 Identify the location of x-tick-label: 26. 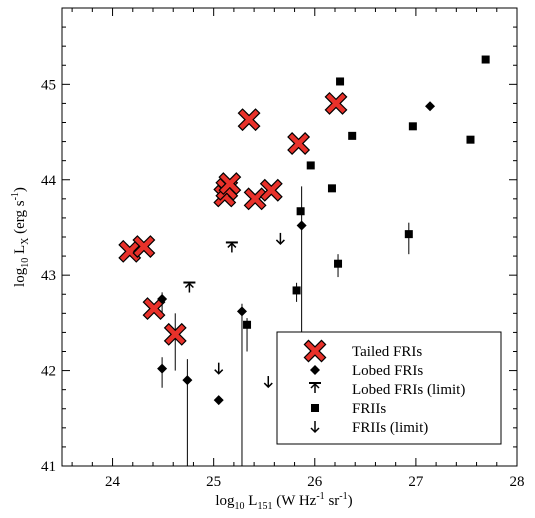
(315, 482).